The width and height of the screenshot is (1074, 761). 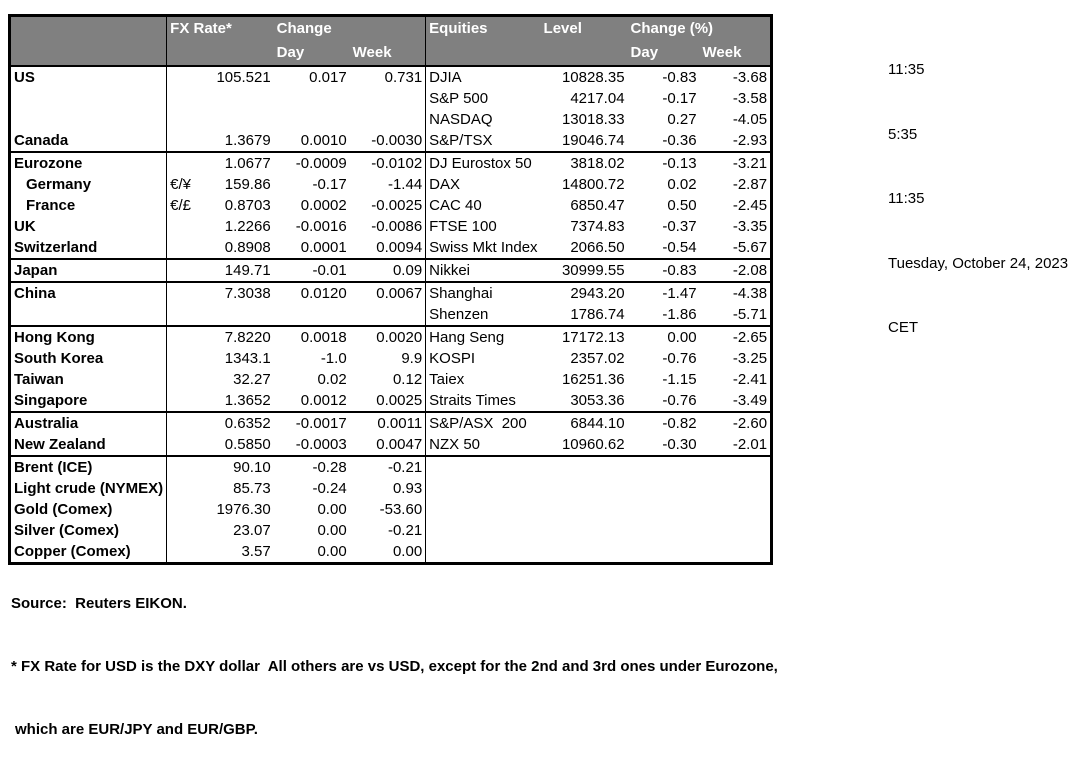 I want to click on table-row: S&P 500 4217.04 -0.17 -3.58, so click(x=391, y=98).